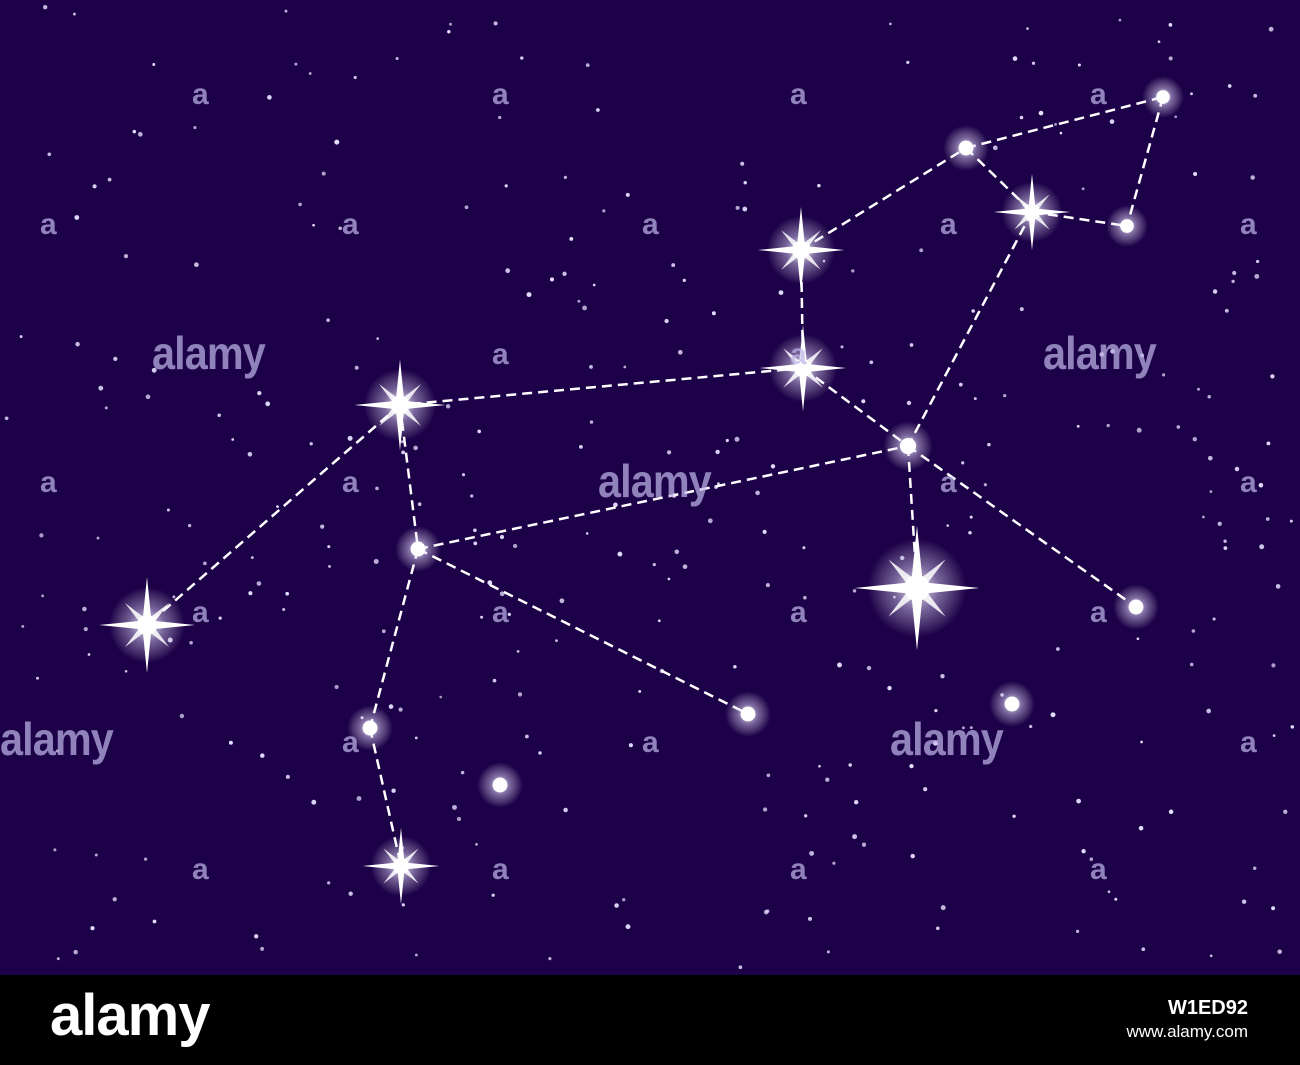  I want to click on footer-logo: alamy, so click(130, 1015).